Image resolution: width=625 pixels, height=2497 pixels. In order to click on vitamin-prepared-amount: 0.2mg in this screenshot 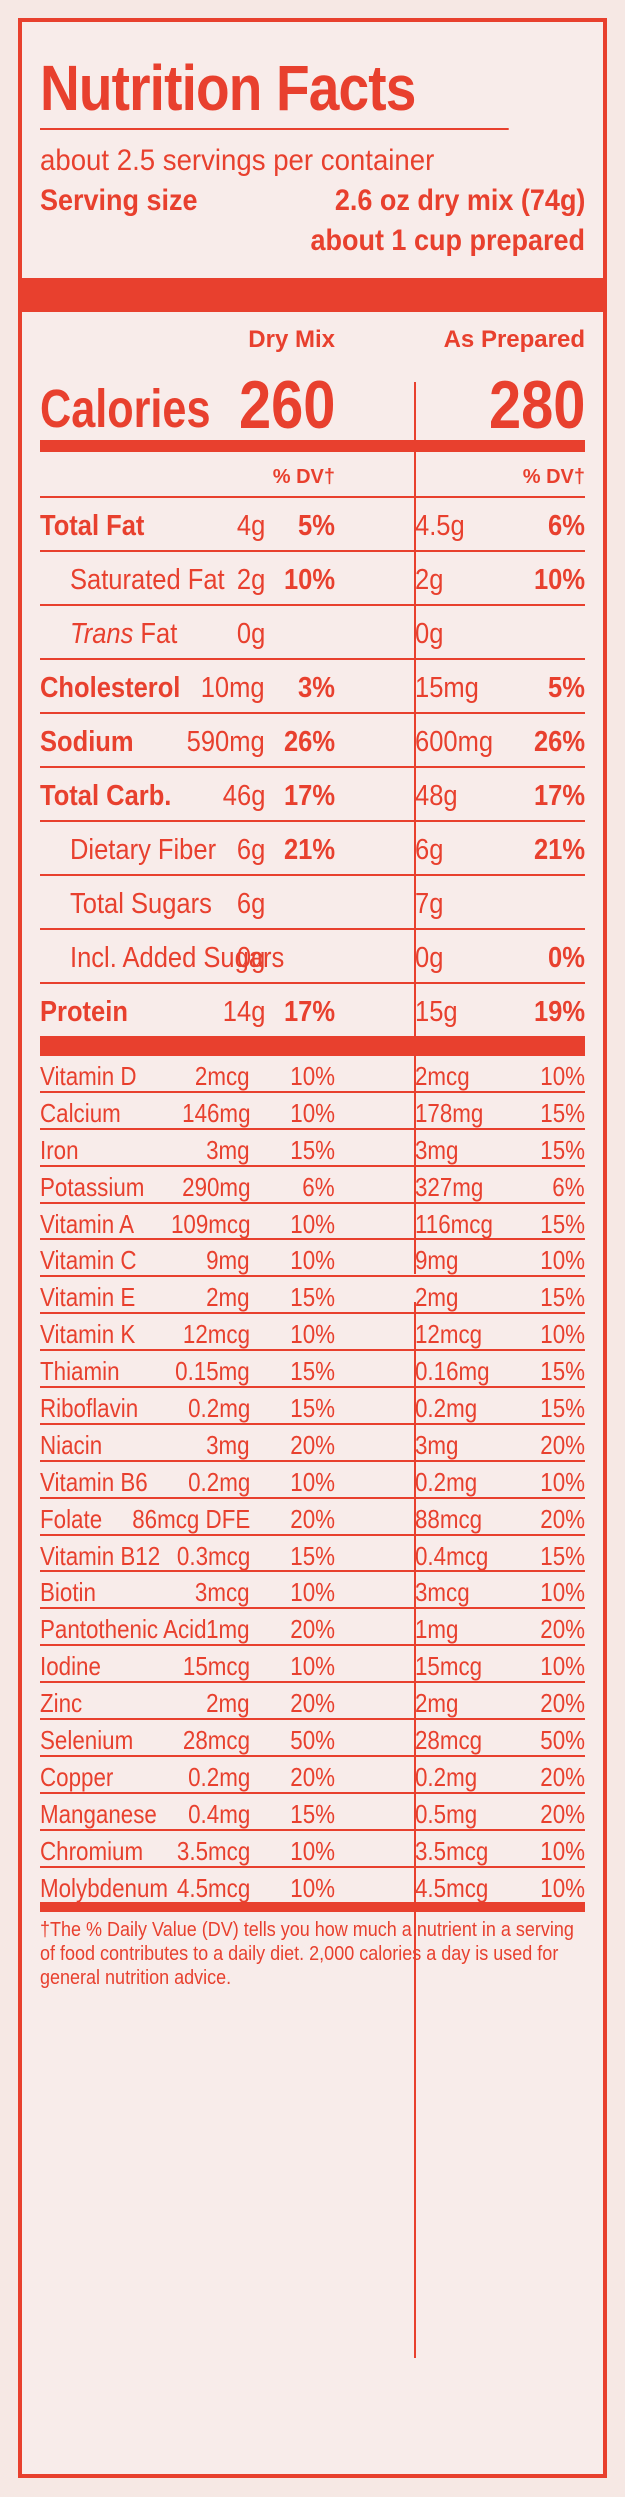, I will do `click(446, 1776)`.